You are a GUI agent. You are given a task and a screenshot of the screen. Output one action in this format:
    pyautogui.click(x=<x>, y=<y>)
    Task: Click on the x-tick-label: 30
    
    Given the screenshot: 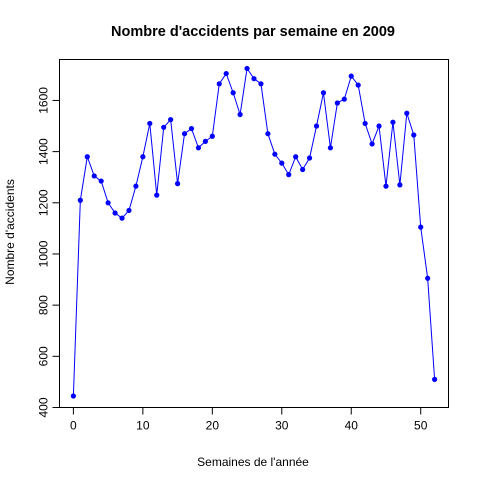 What is the action you would take?
    pyautogui.click(x=282, y=426)
    